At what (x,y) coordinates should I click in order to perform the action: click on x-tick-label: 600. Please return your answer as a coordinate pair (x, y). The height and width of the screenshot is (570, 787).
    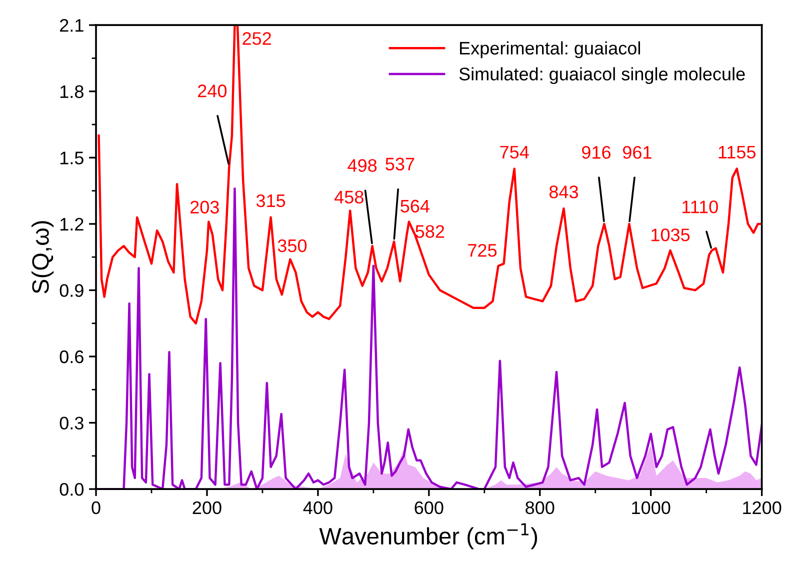
    Looking at the image, I should click on (429, 507).